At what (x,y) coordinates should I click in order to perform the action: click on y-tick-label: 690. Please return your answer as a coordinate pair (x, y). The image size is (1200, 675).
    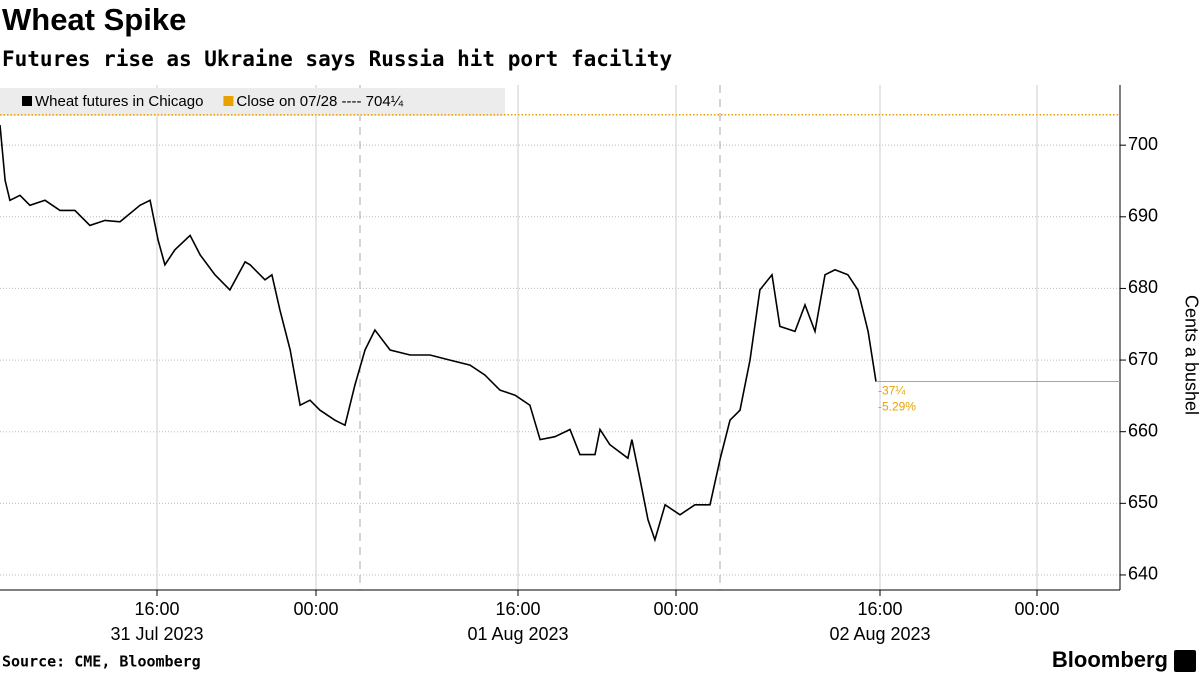
    Looking at the image, I should click on (1143, 216).